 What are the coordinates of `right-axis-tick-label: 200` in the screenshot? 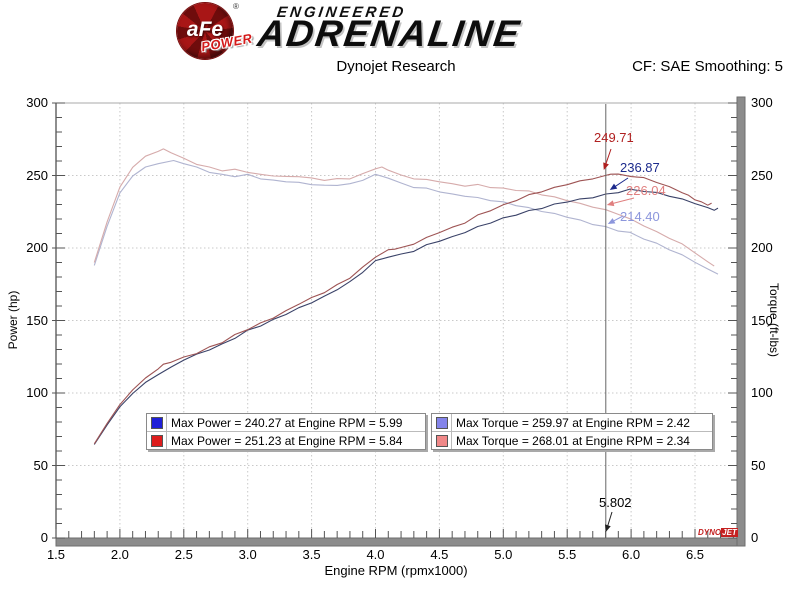 It's located at (762, 247).